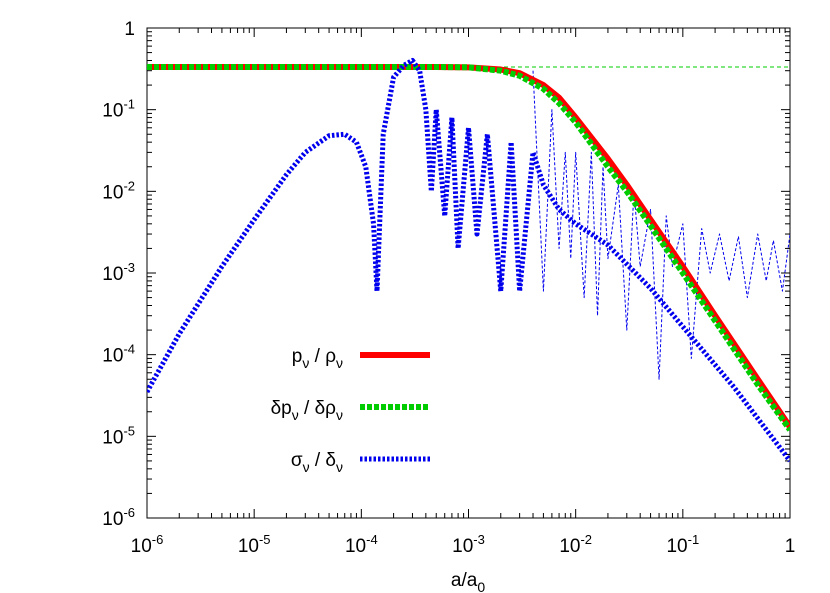 The image size is (830, 593). What do you see at coordinates (317, 462) in the screenshot?
I see `legend-label-sigma-over-delta: σν / δν` at bounding box center [317, 462].